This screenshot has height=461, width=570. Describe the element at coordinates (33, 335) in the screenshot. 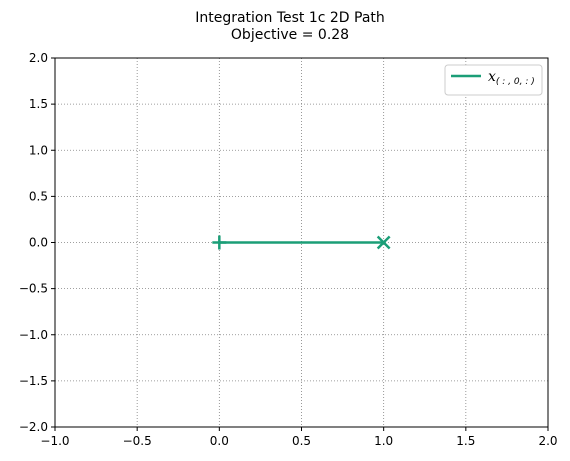

I see `y-tick-label: −1.0` at that location.